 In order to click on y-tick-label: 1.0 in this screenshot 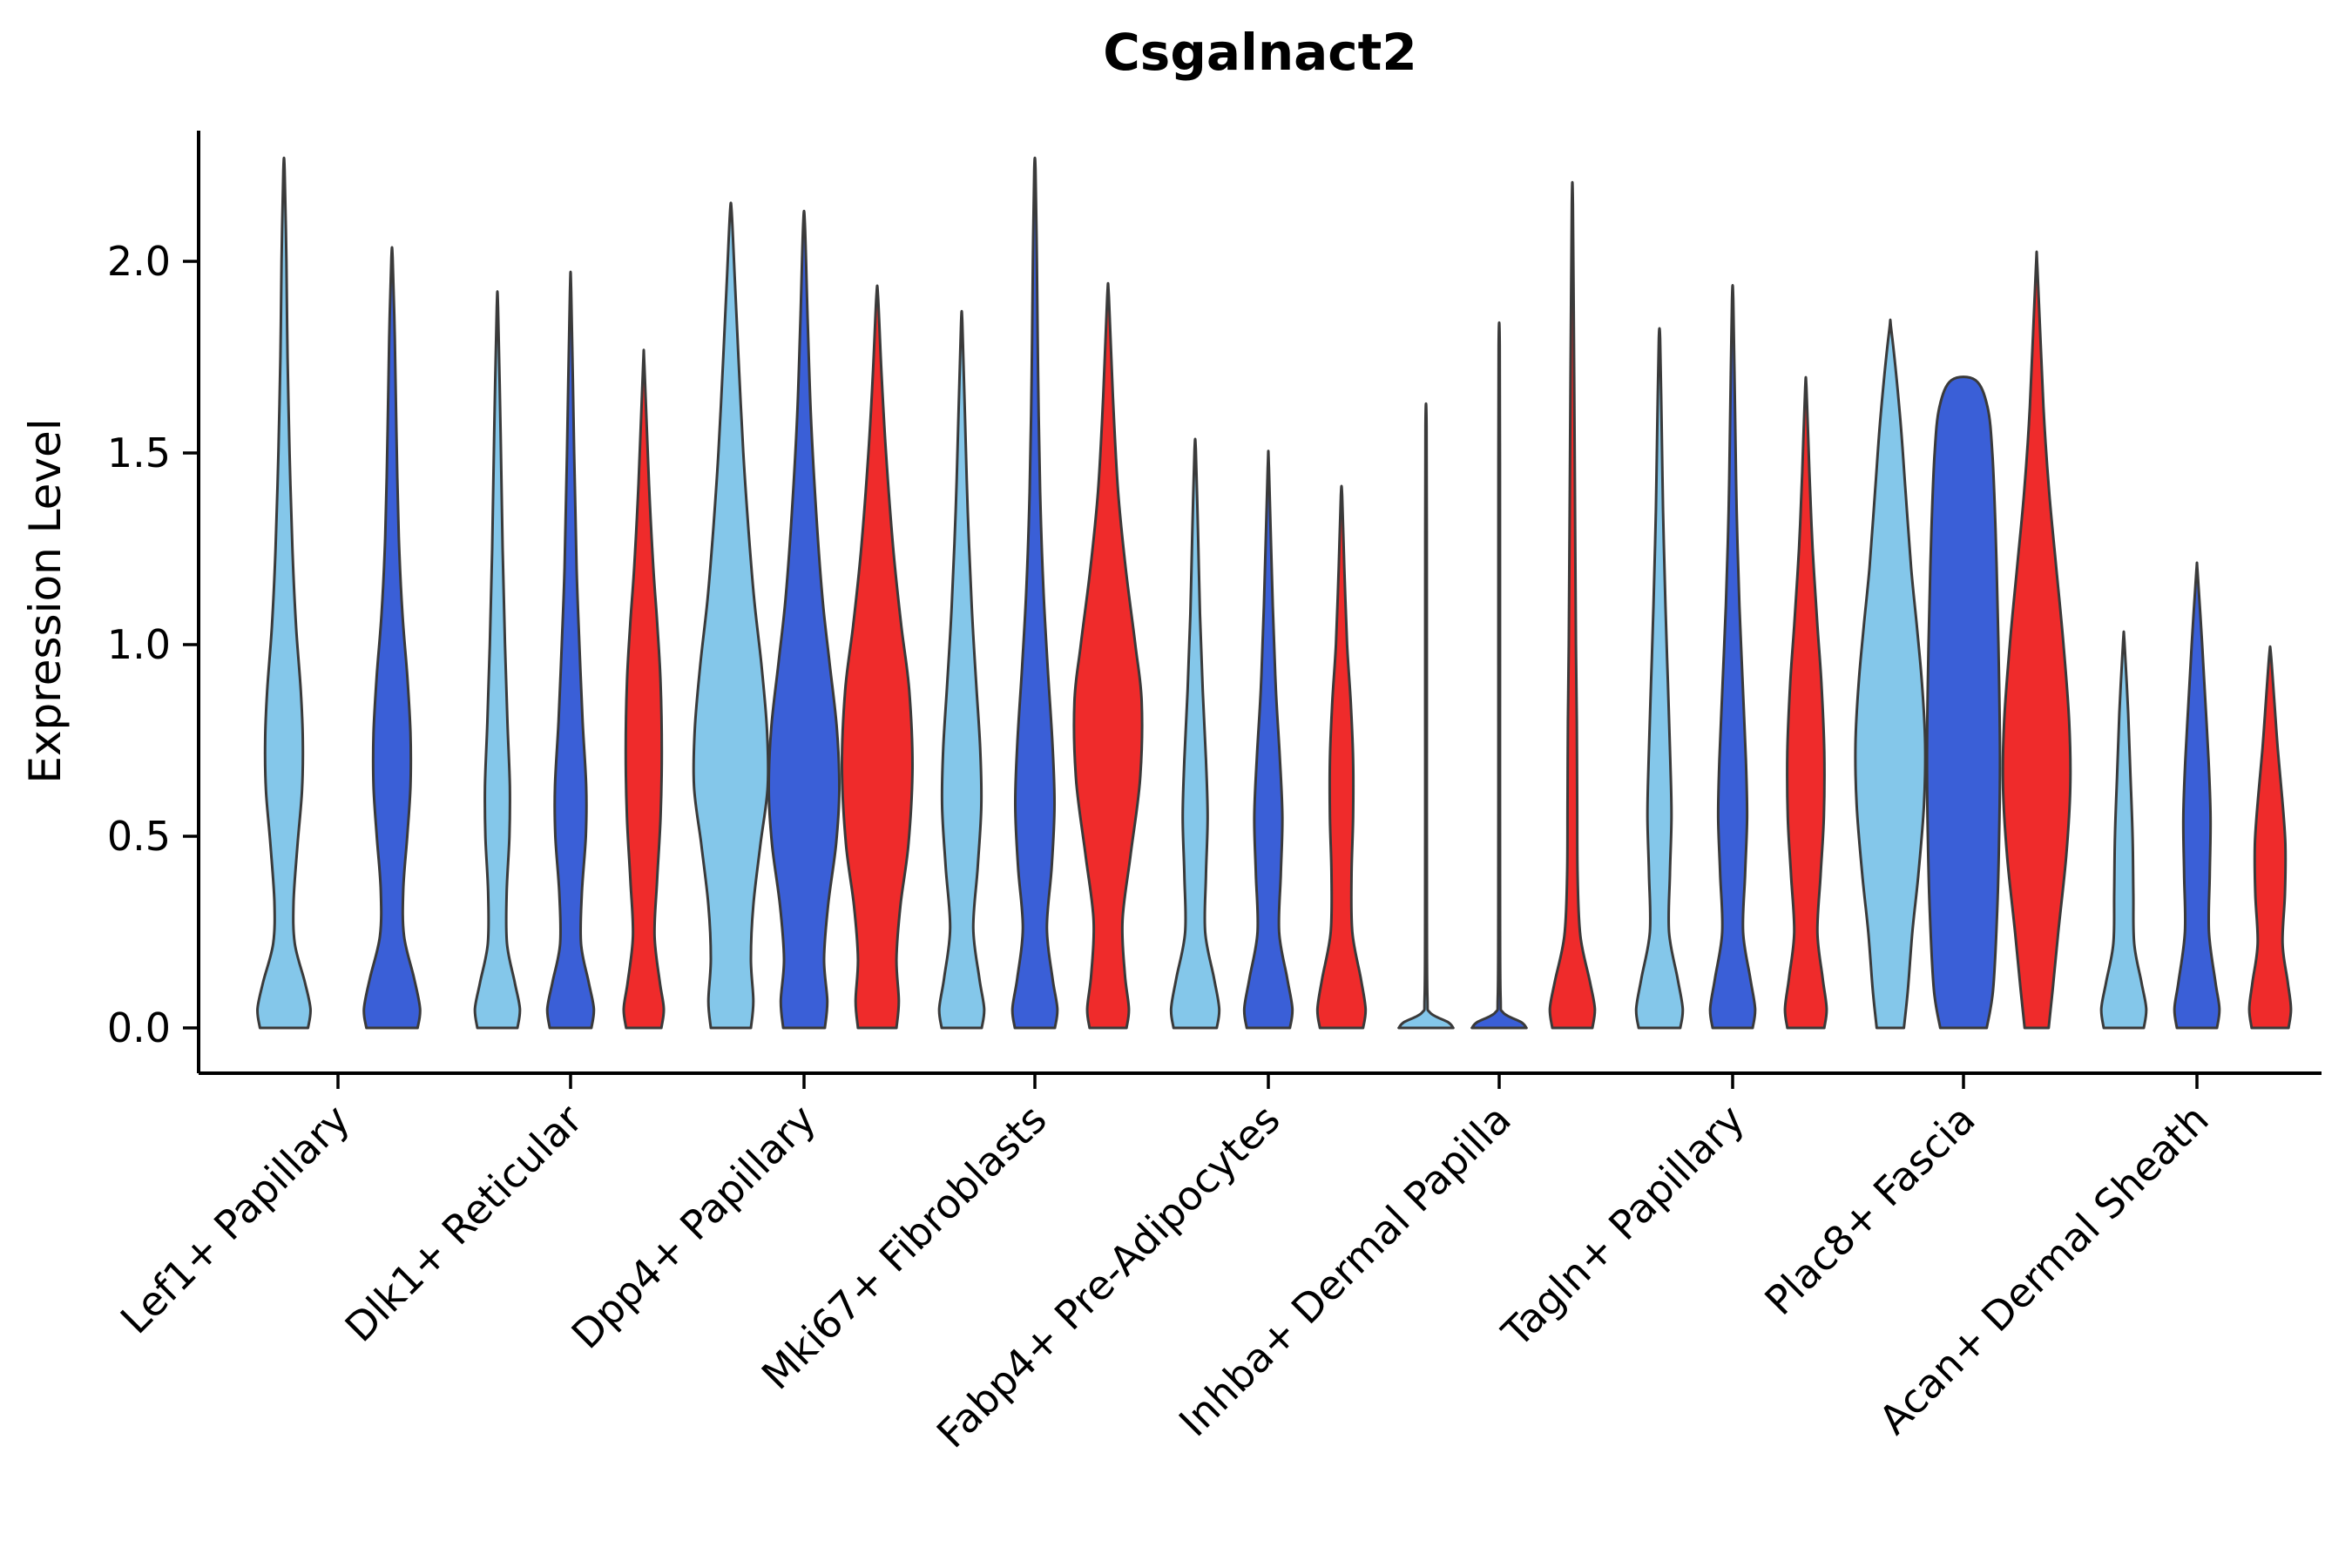, I will do `click(139, 644)`.